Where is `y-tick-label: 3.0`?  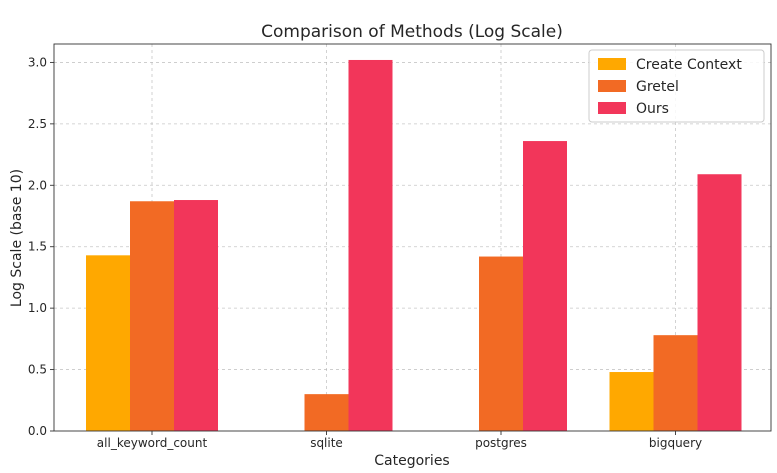 y-tick-label: 3.0 is located at coordinates (37, 62).